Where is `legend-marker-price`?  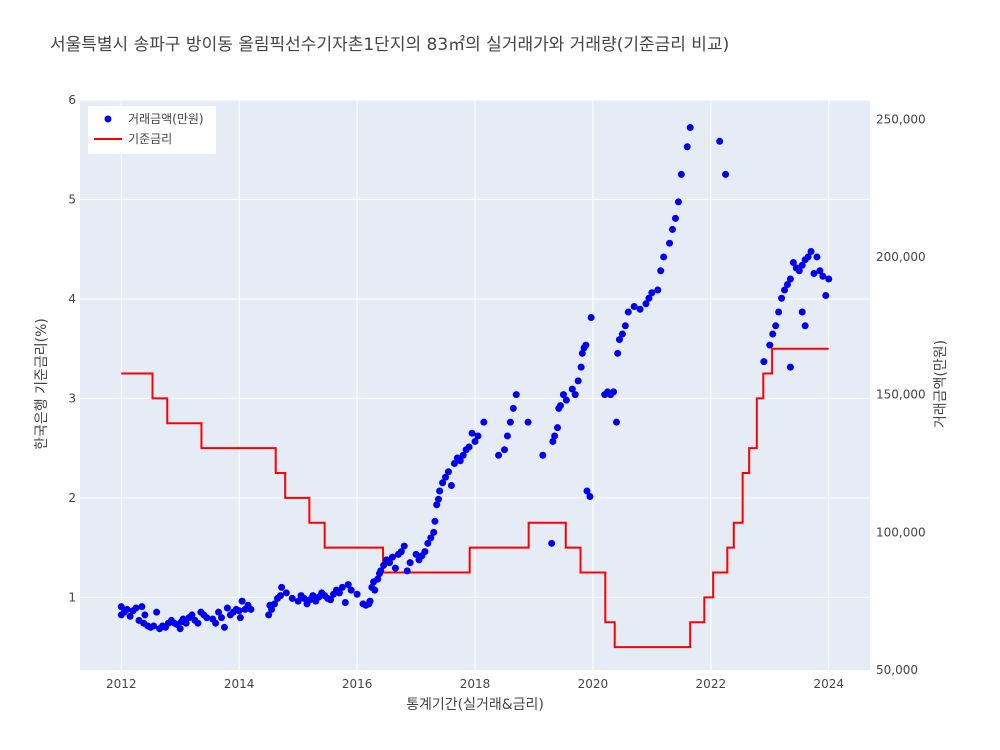
legend-marker-price is located at coordinates (108, 119).